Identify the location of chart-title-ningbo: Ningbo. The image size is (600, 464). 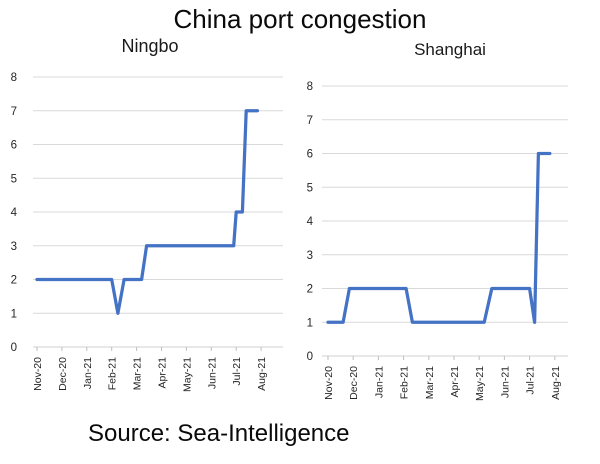
(150, 46).